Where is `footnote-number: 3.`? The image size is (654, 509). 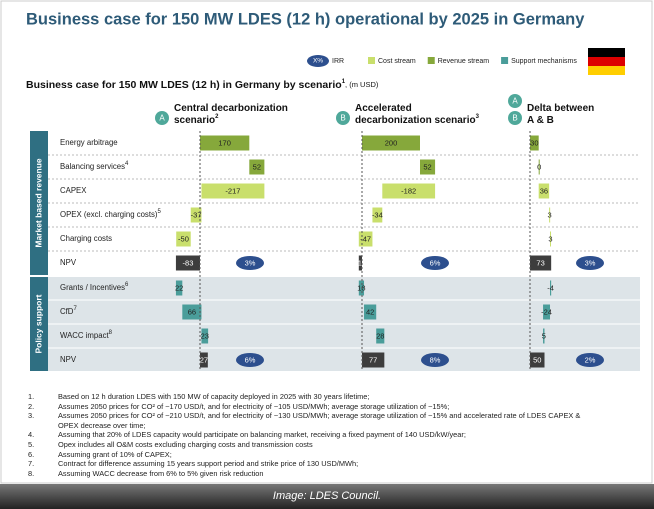 footnote-number: 3. is located at coordinates (31, 416).